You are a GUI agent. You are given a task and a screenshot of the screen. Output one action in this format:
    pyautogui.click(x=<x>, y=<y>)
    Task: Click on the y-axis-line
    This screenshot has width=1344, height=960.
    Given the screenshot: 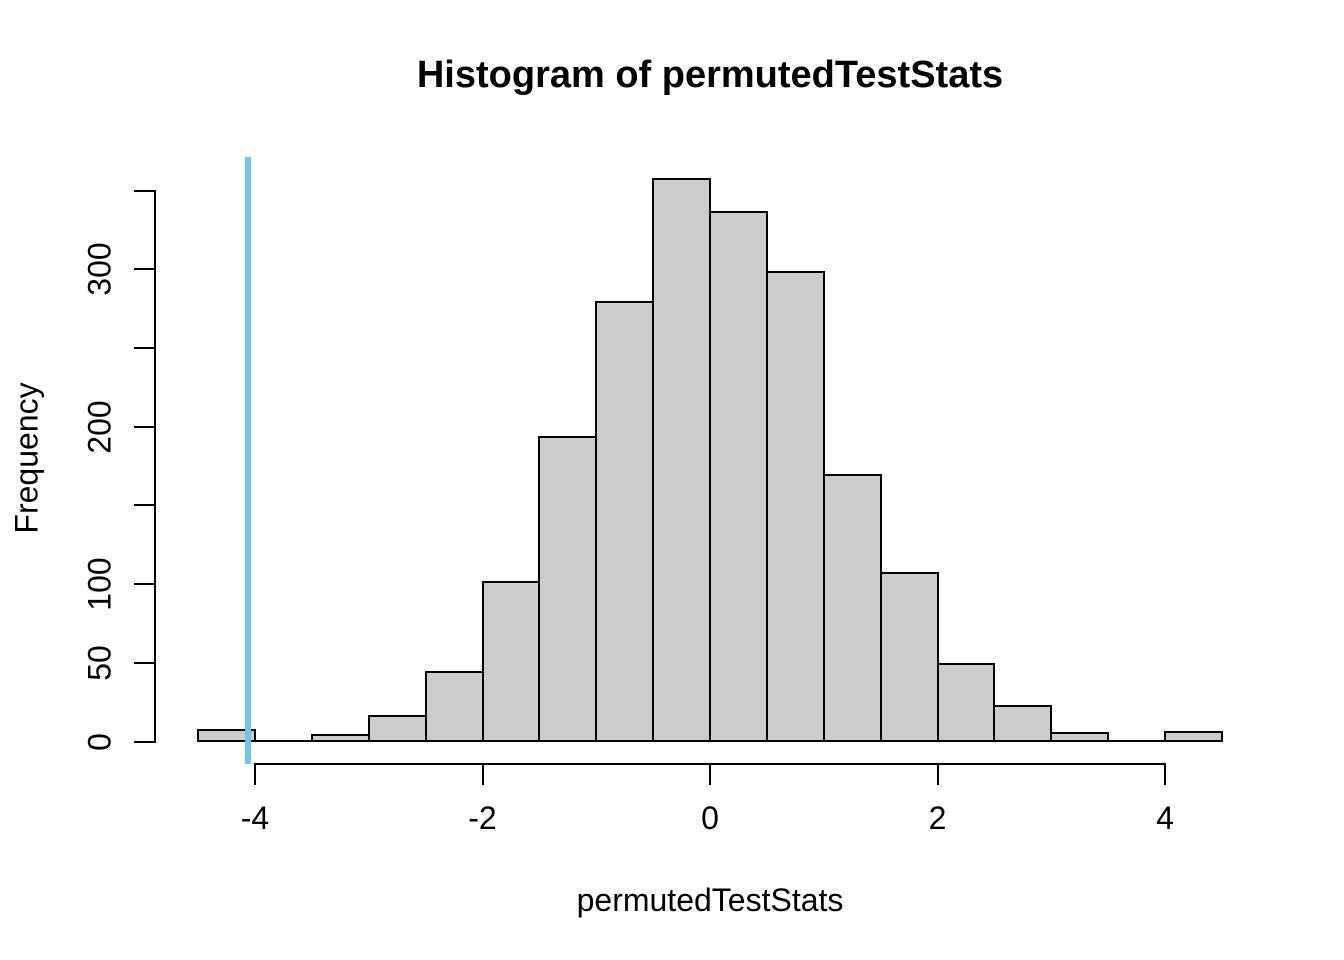 What is the action you would take?
    pyautogui.click(x=155, y=466)
    